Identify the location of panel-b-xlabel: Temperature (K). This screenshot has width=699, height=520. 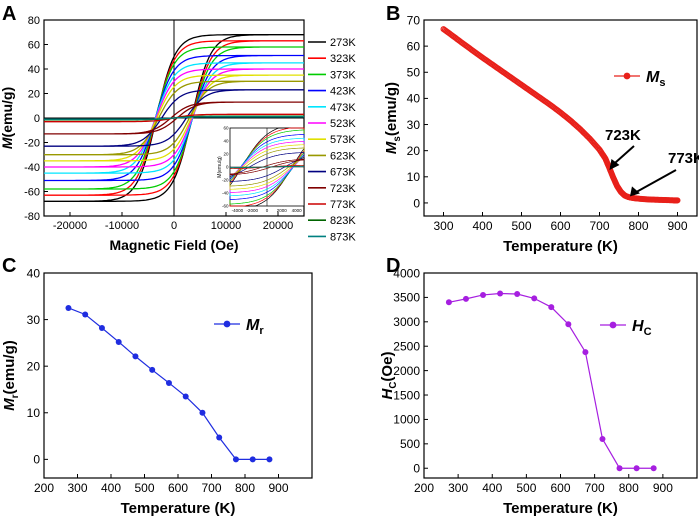
(560, 246).